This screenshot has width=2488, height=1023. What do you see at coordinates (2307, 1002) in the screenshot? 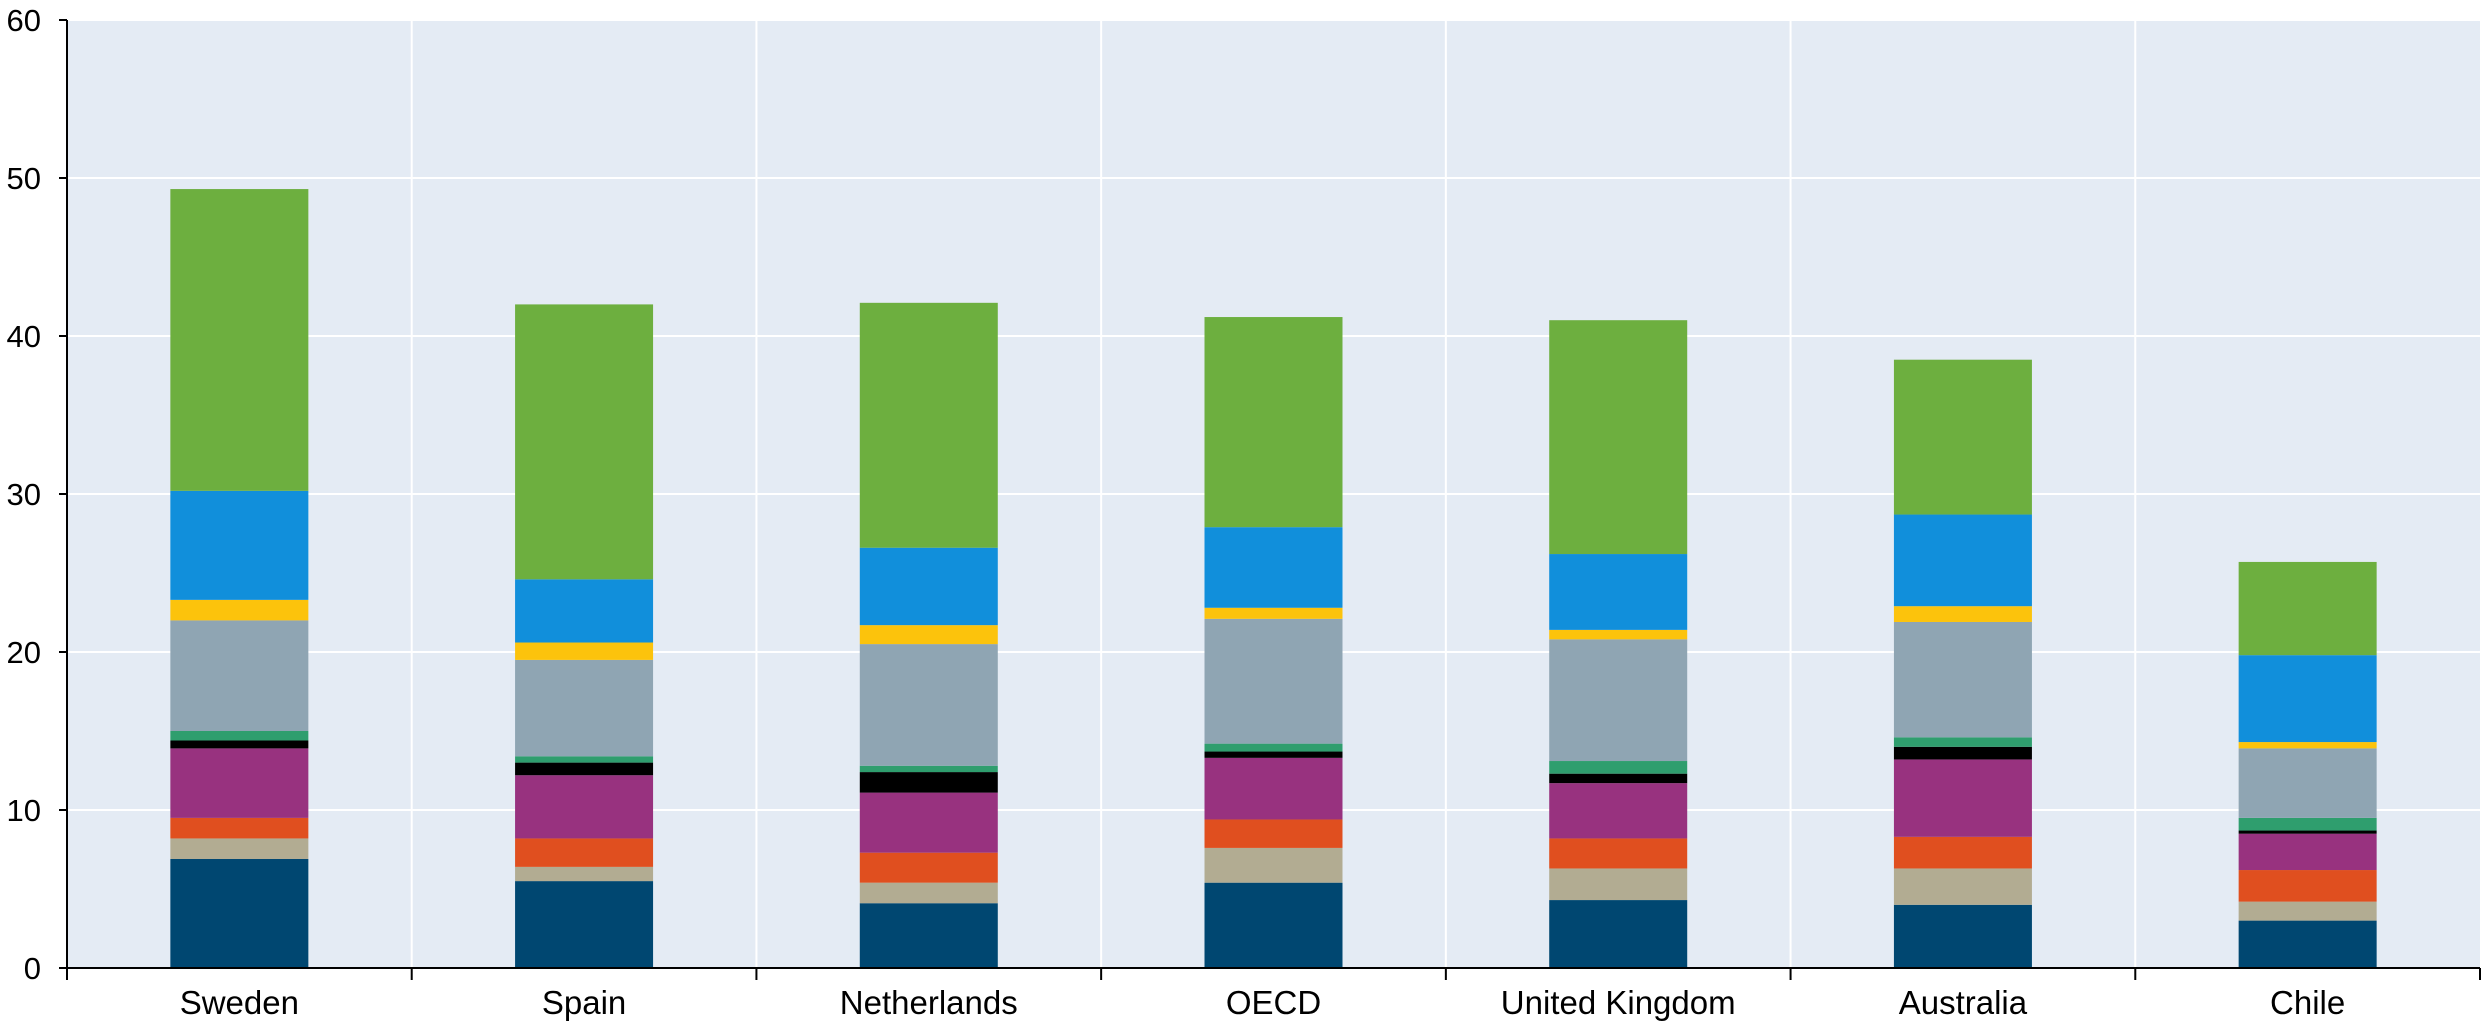
I see `x-category-label: Chile` at bounding box center [2307, 1002].